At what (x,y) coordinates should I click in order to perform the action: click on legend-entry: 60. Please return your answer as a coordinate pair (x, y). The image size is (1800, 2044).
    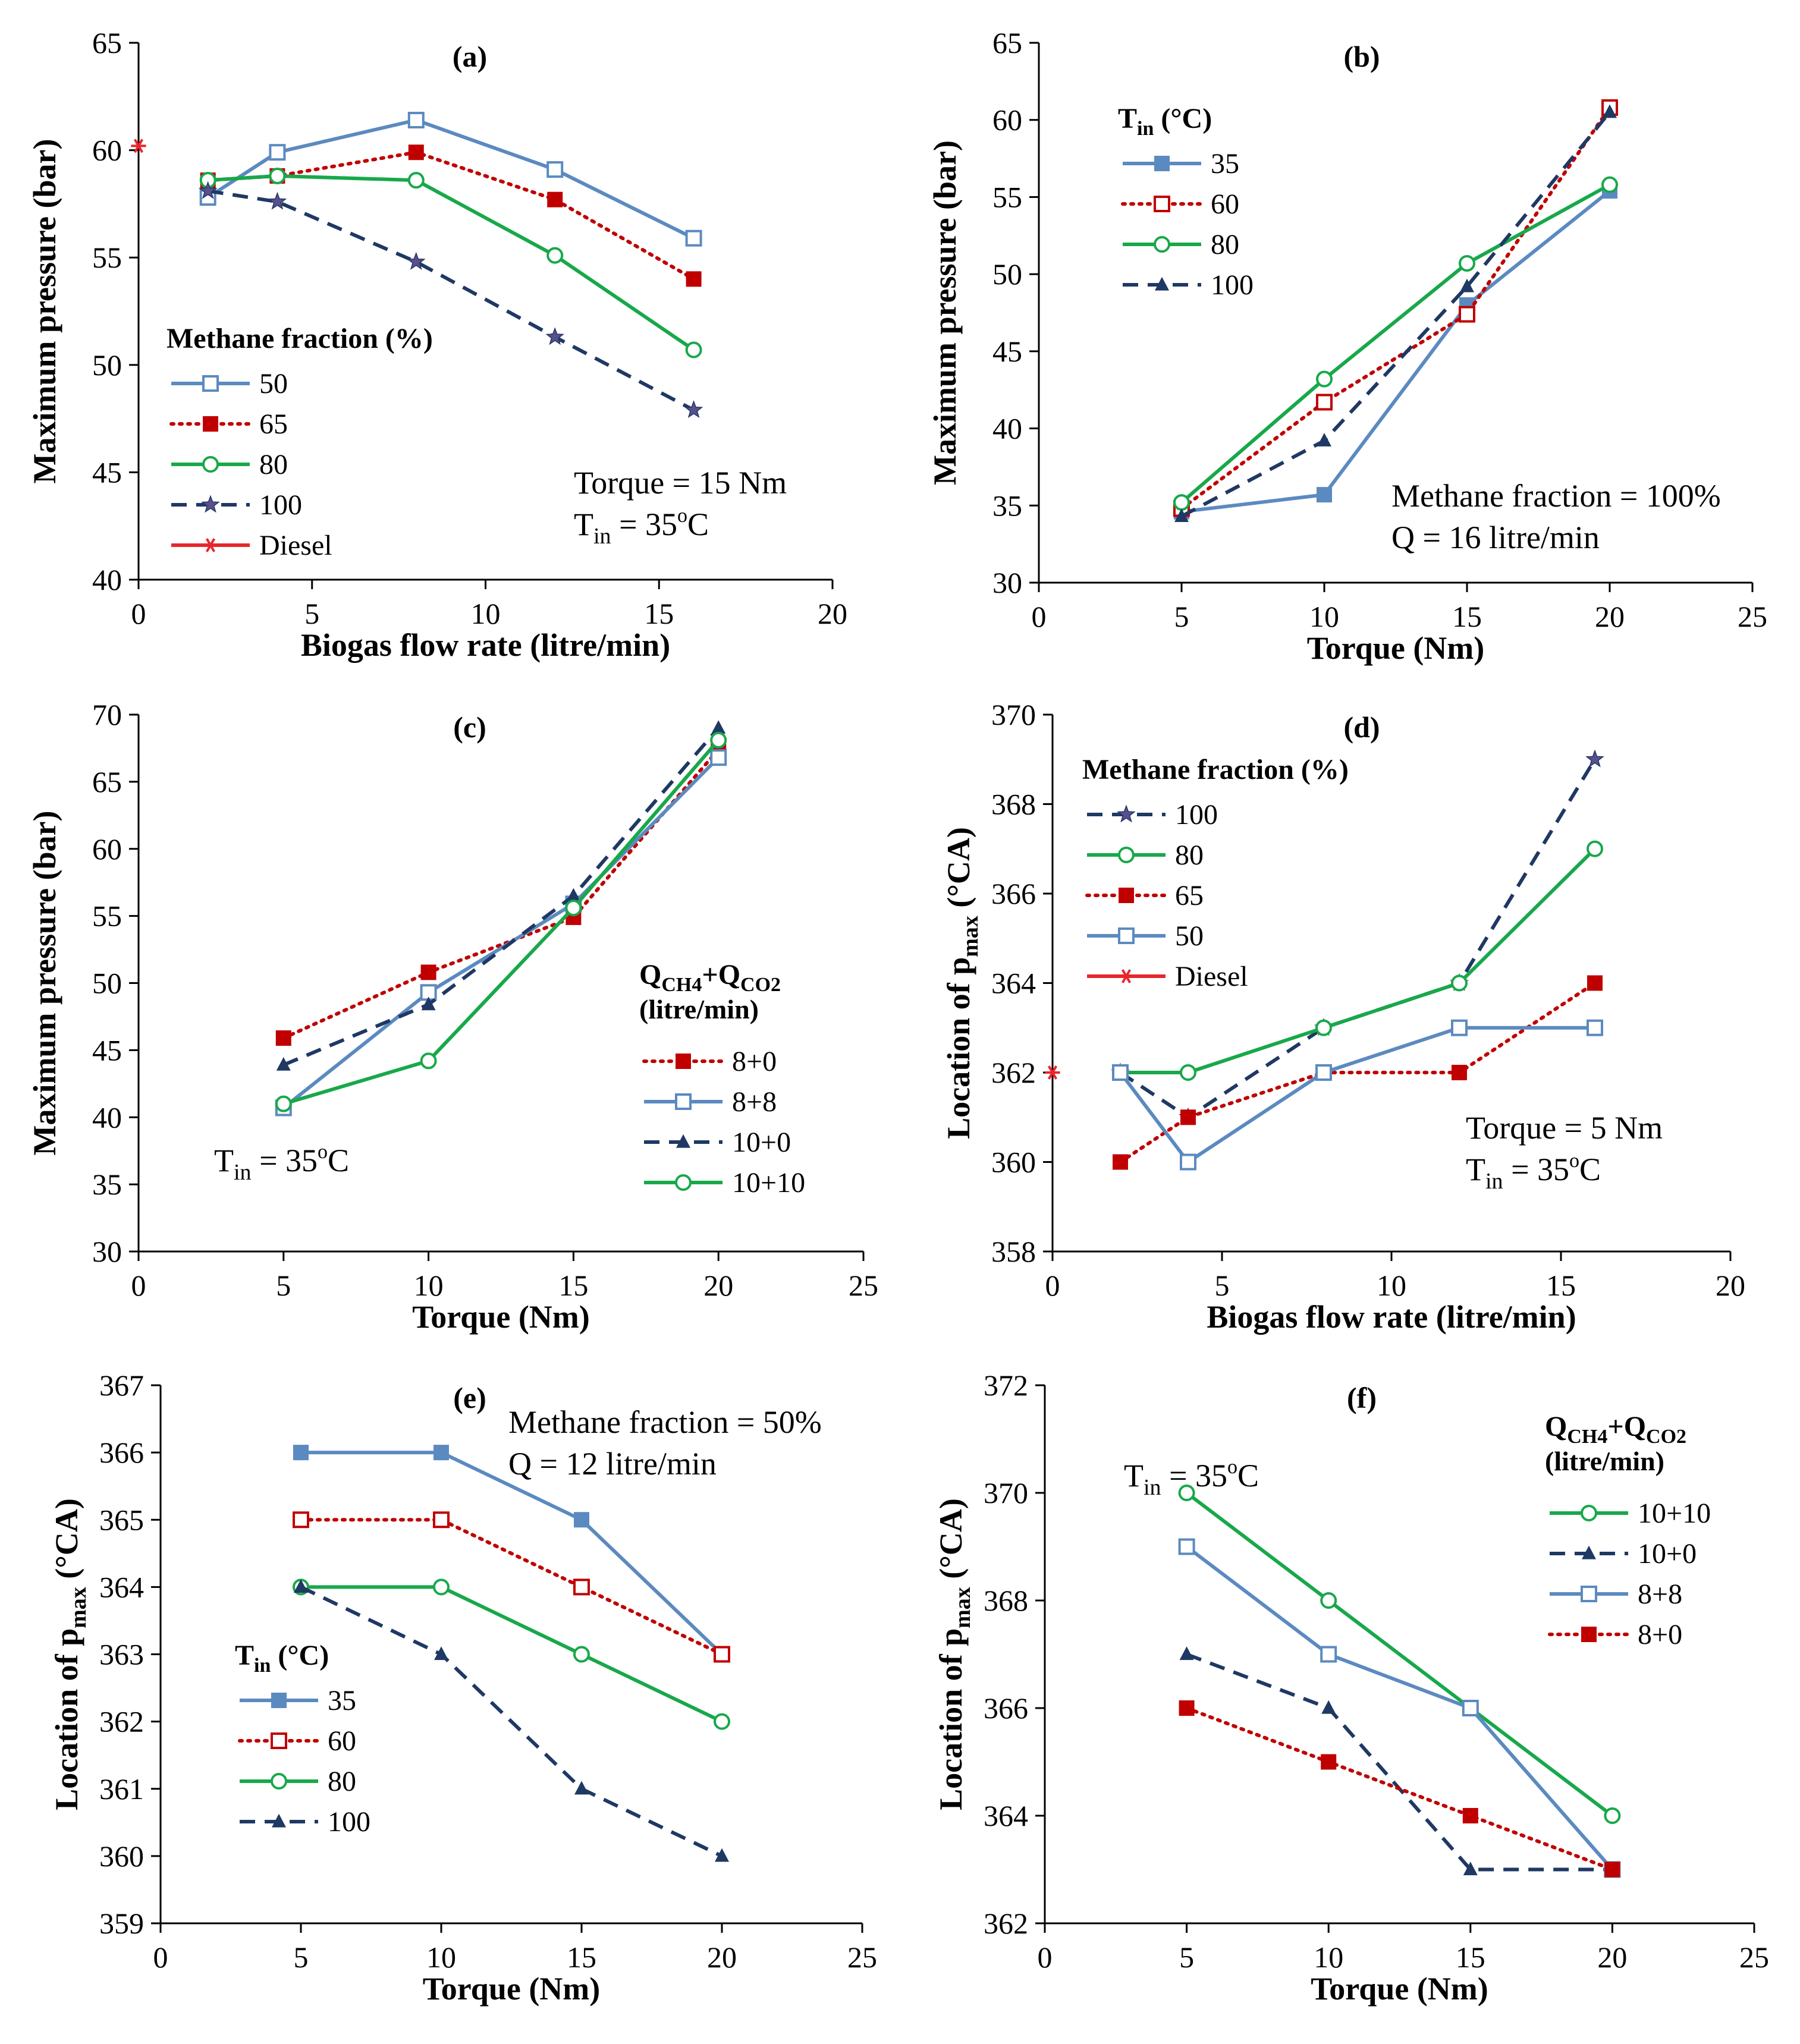
    Looking at the image, I should click on (1180, 204).